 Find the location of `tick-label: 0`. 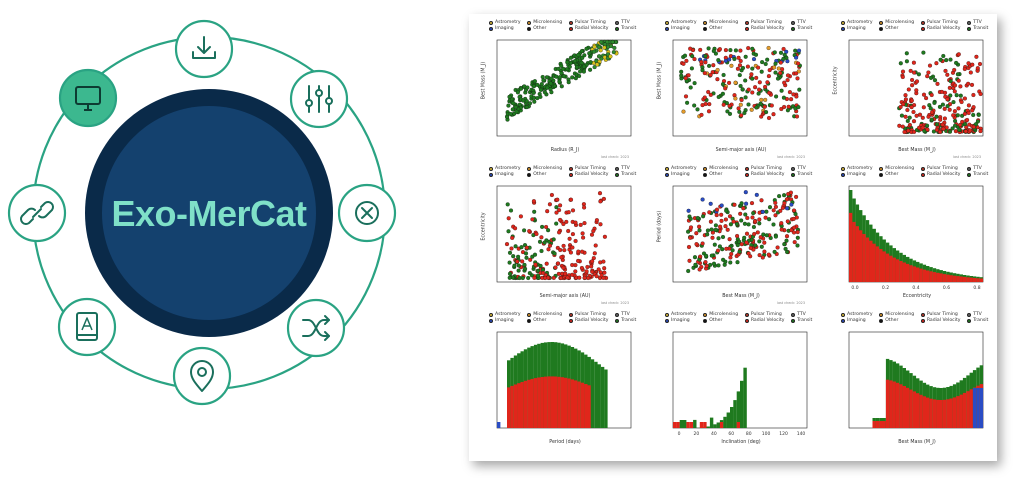

tick-label: 0 is located at coordinates (679, 434).